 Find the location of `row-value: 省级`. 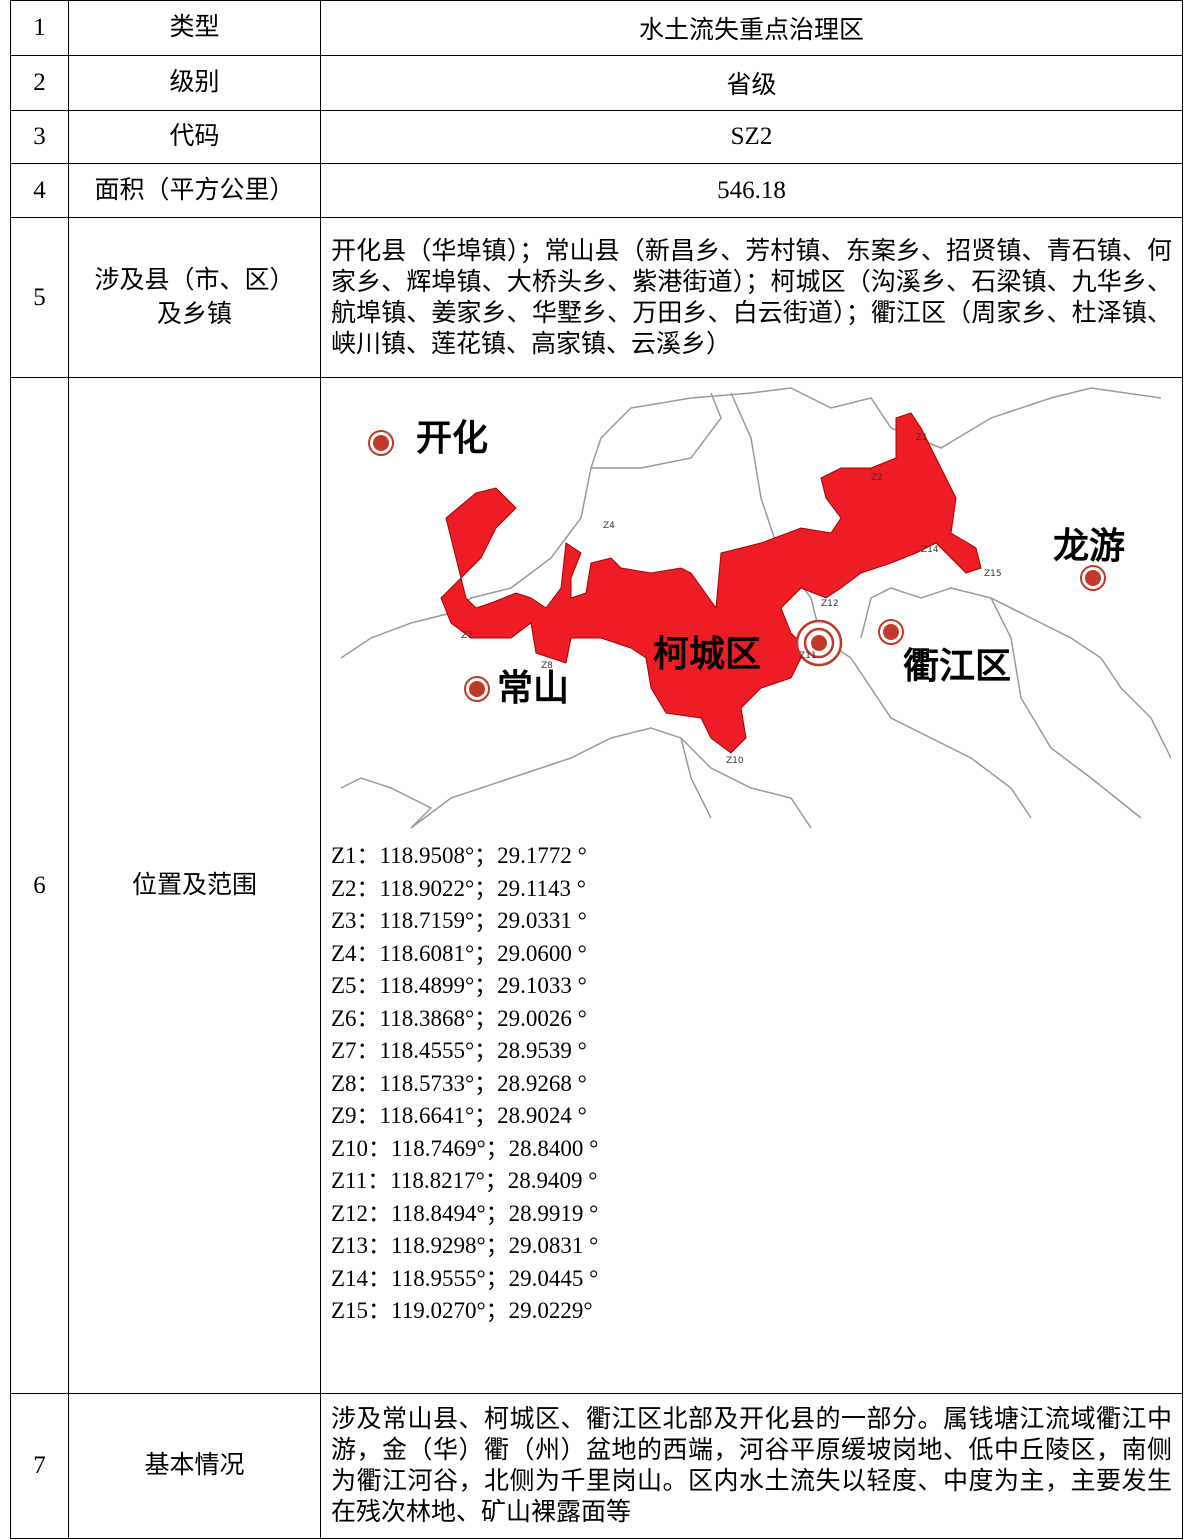

row-value: 省级 is located at coordinates (751, 83).